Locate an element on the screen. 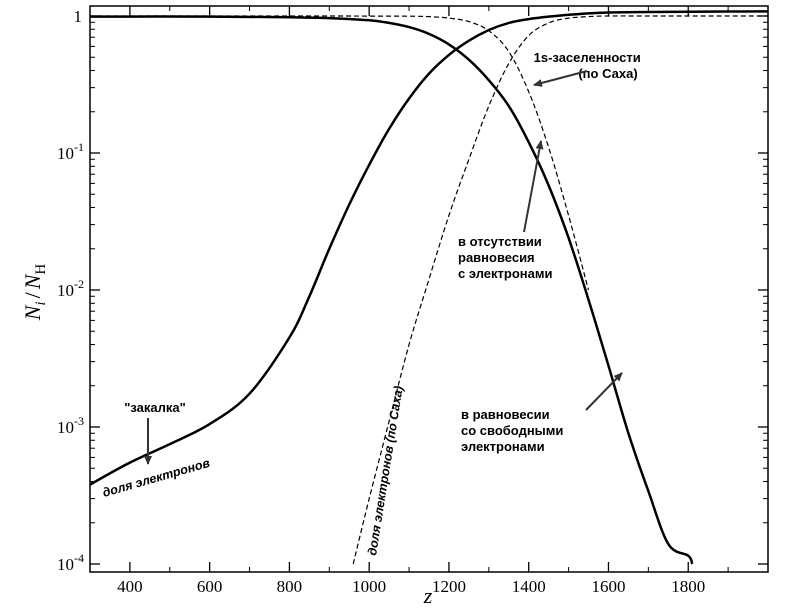 This screenshot has width=800, height=610. y-tick-label: 10⁻³ is located at coordinates (70, 425).